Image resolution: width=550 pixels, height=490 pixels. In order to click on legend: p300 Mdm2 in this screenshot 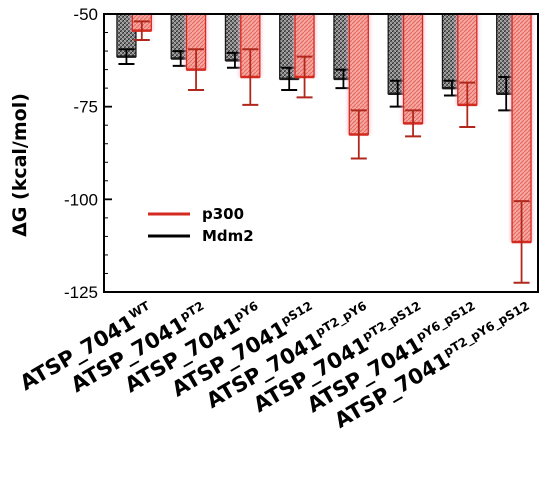, I will do `click(201, 225)`.